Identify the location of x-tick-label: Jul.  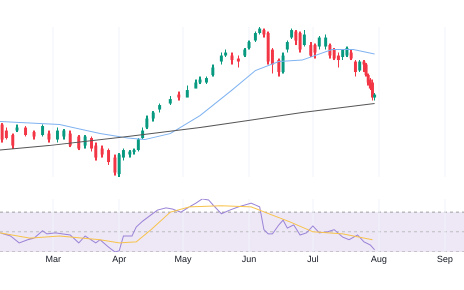
(313, 259).